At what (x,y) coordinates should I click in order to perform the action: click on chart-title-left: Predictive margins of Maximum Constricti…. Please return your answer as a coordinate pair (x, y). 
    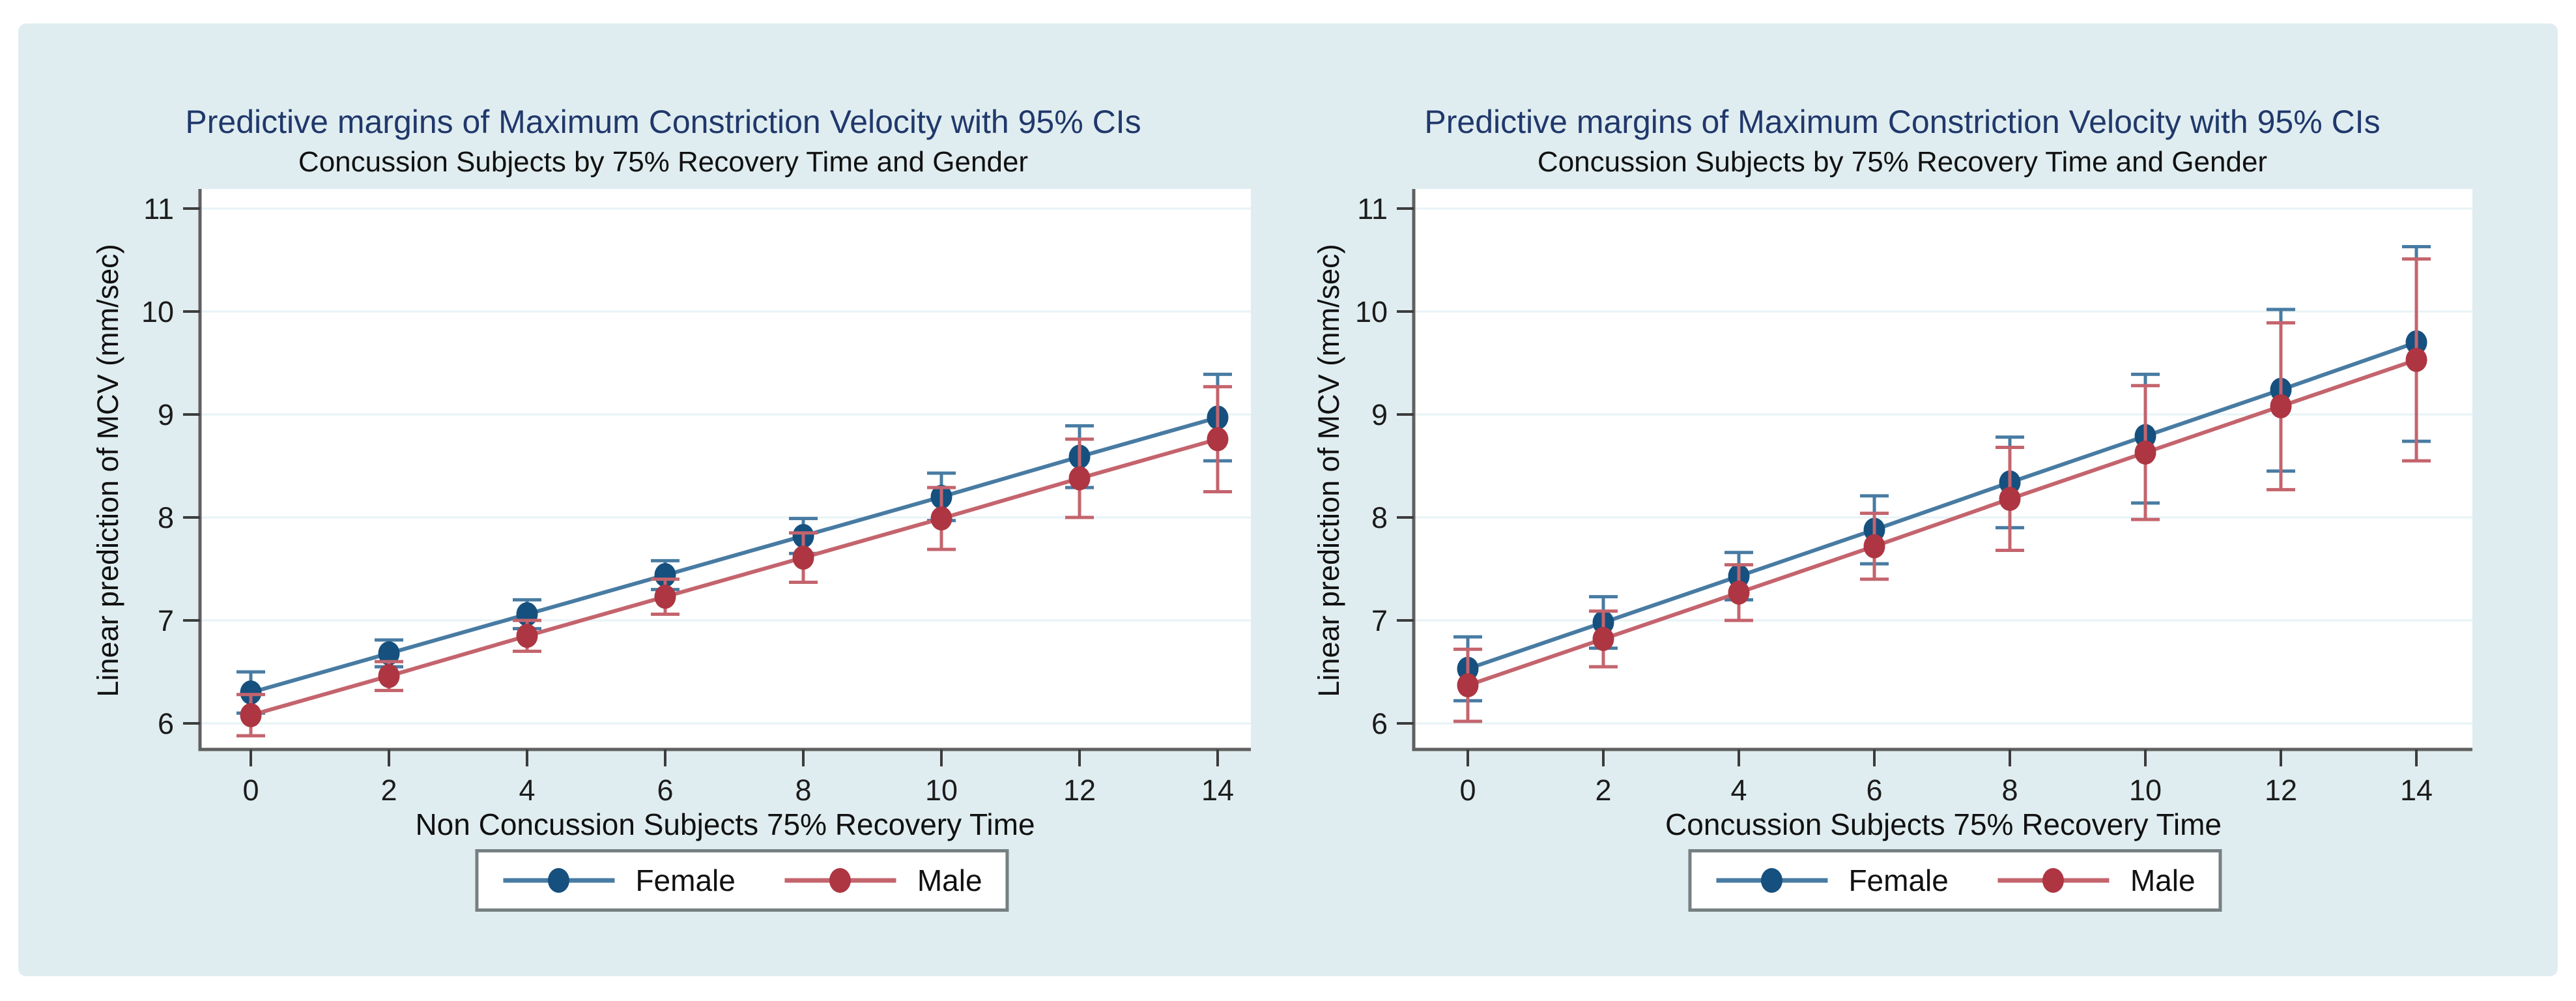
    Looking at the image, I should click on (663, 122).